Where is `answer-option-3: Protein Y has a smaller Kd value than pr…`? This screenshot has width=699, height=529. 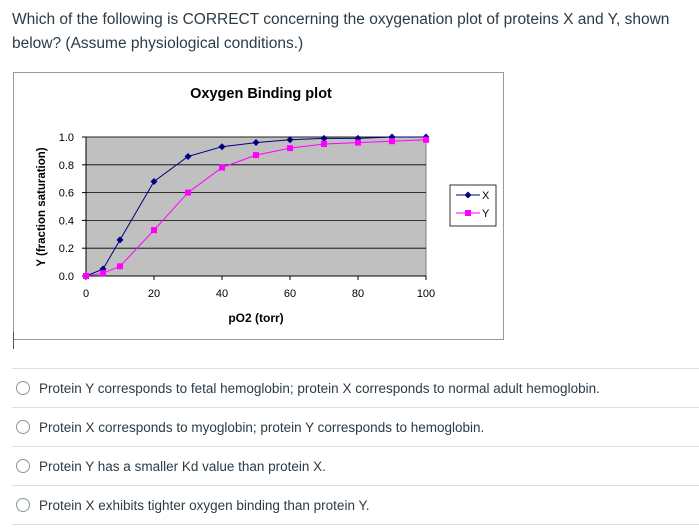
answer-option-3: Protein Y has a smaller Kd value than pr… is located at coordinates (355, 465).